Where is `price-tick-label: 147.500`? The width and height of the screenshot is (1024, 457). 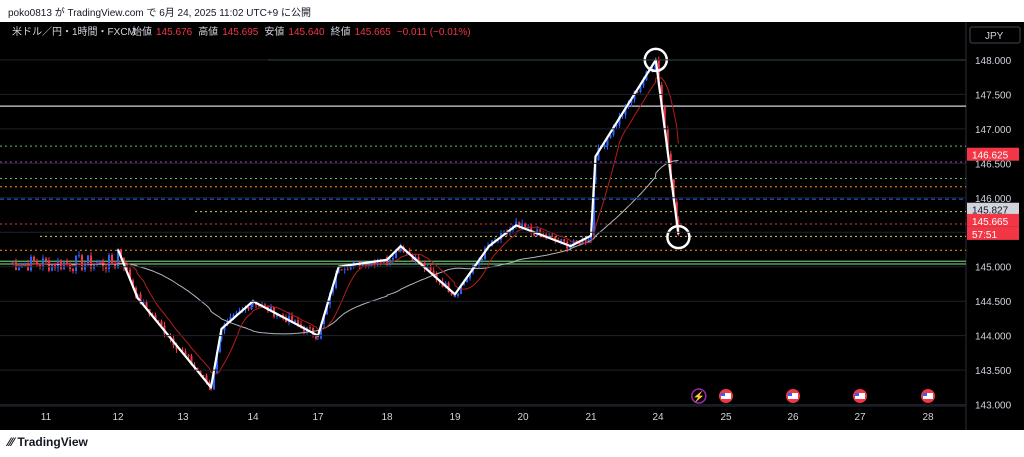 price-tick-label: 147.500 is located at coordinates (993, 95).